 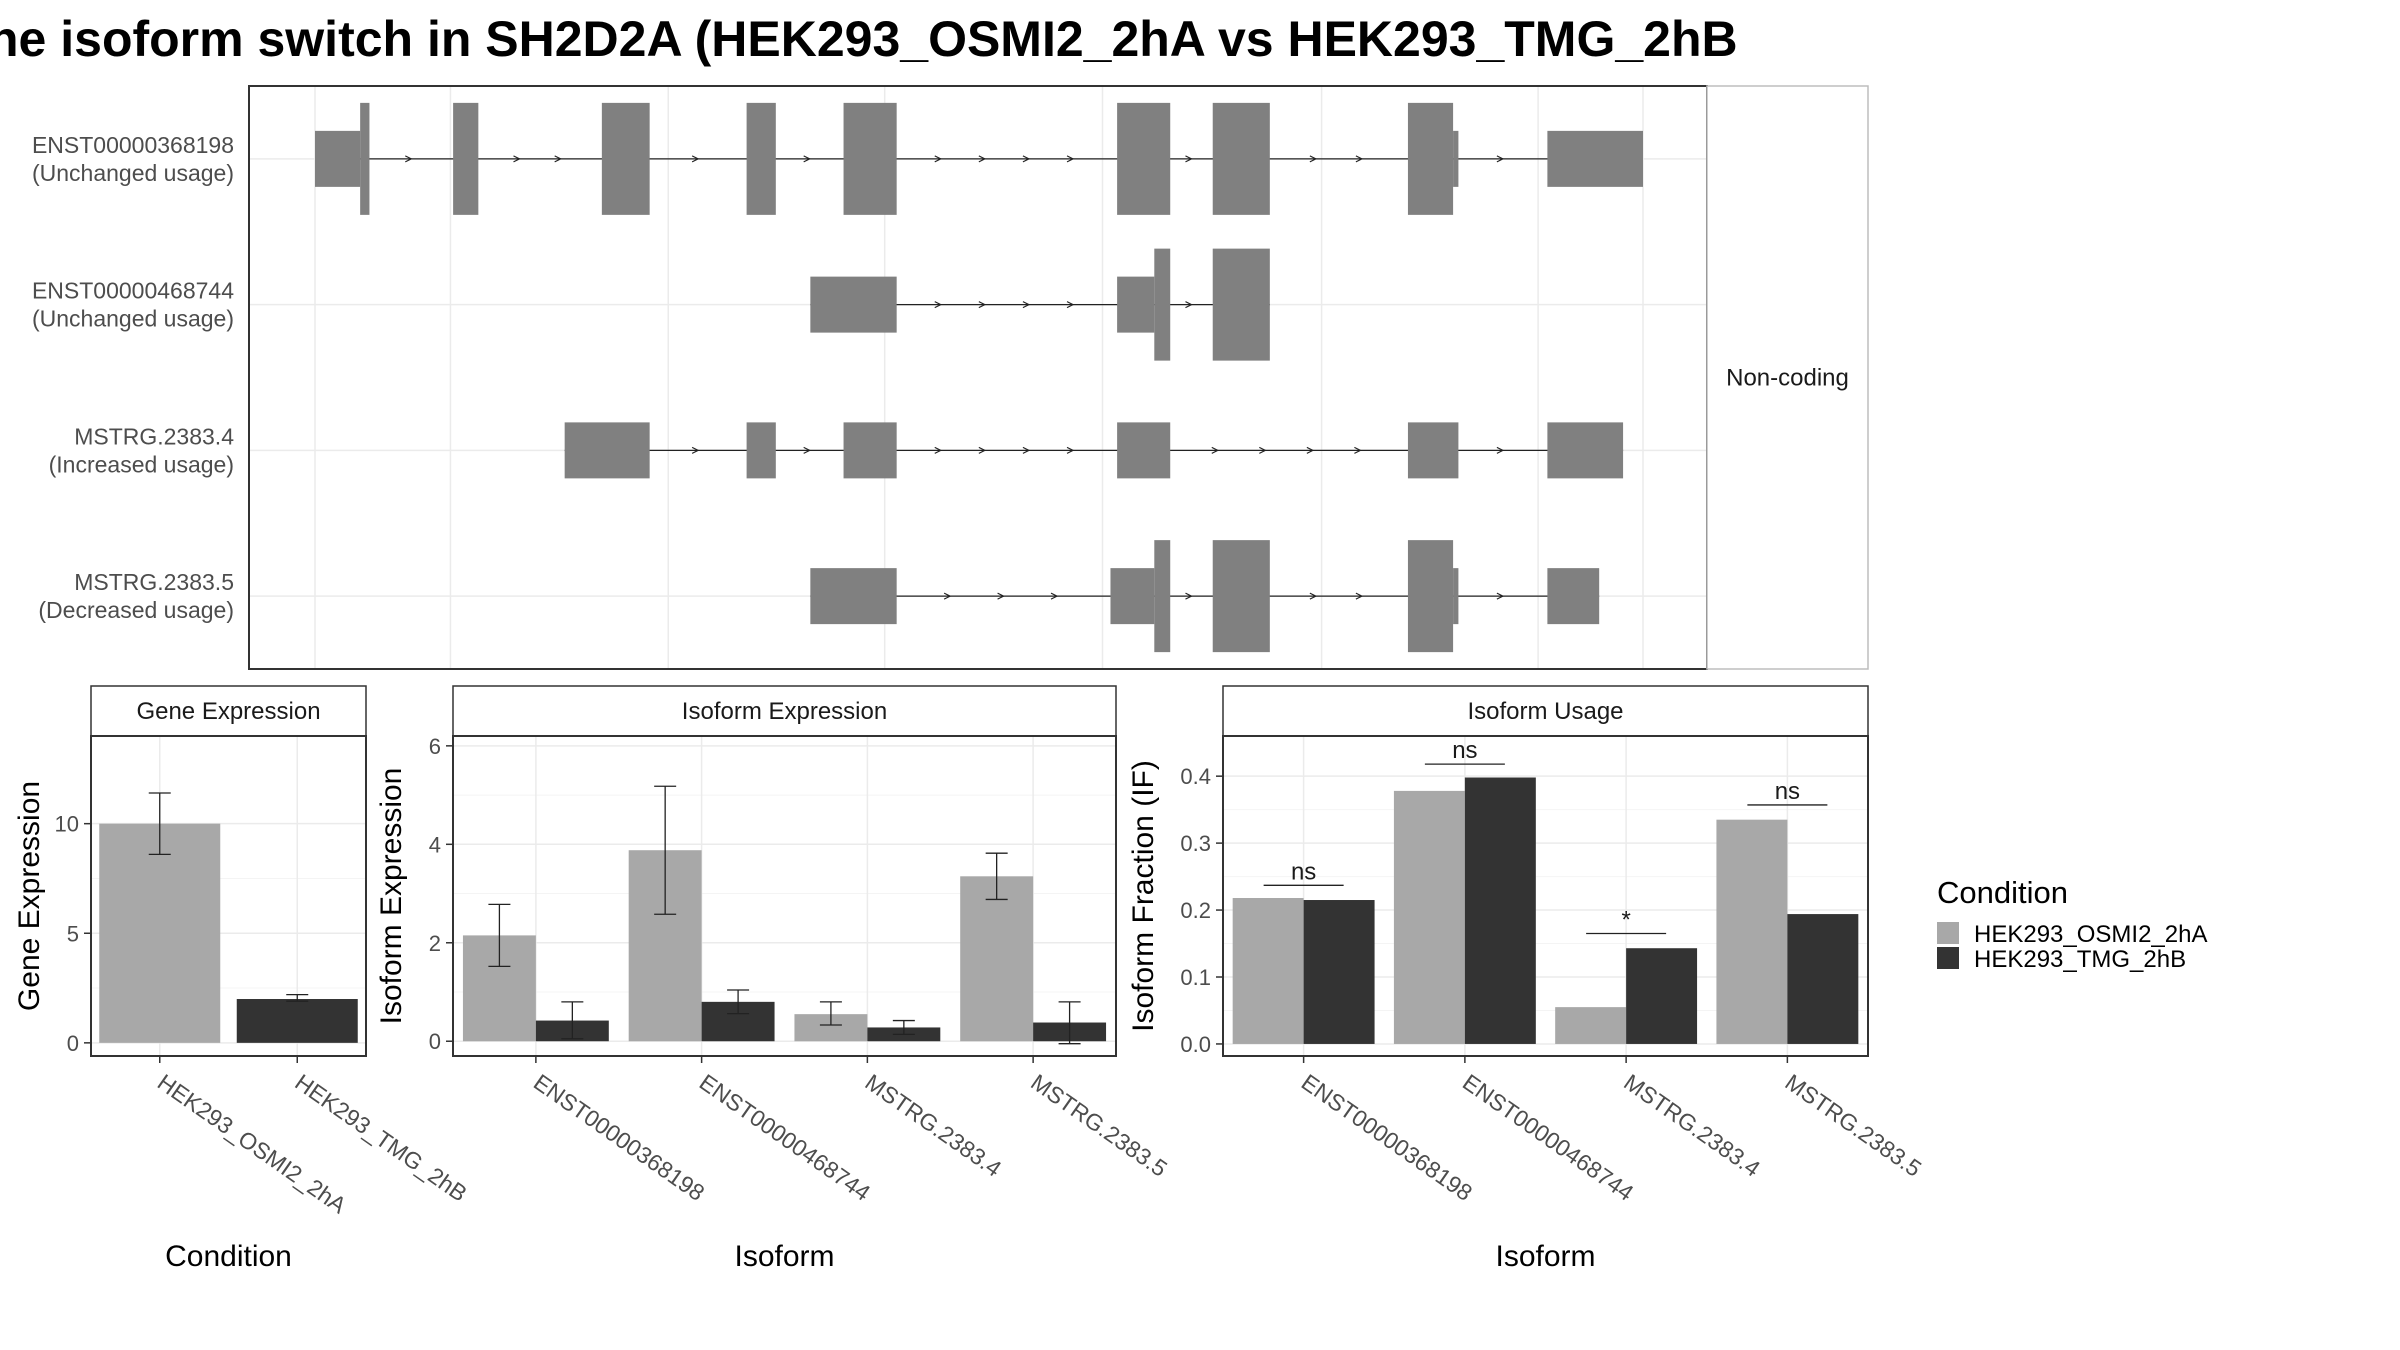 I want to click on x-tick-label: ENST00000368198, so click(x=1387, y=1137).